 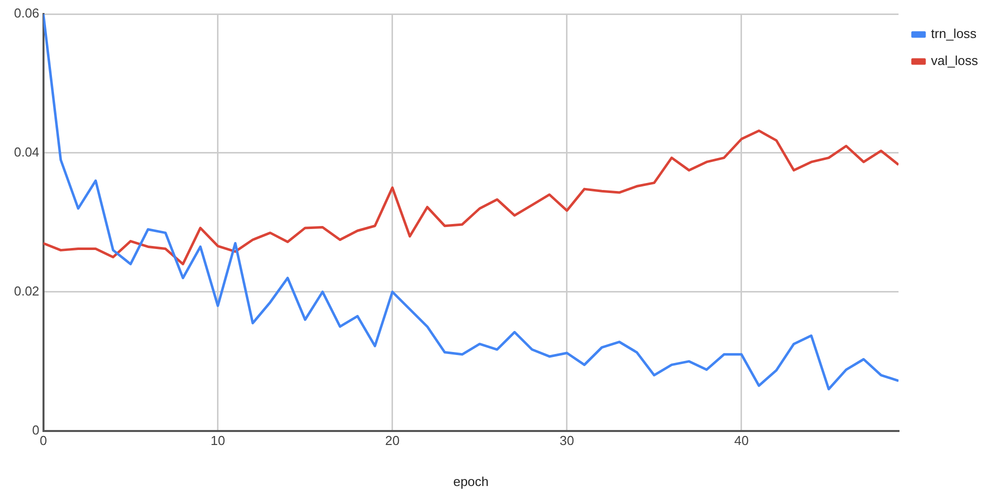 I want to click on y-tick-label: 0, so click(x=36, y=430).